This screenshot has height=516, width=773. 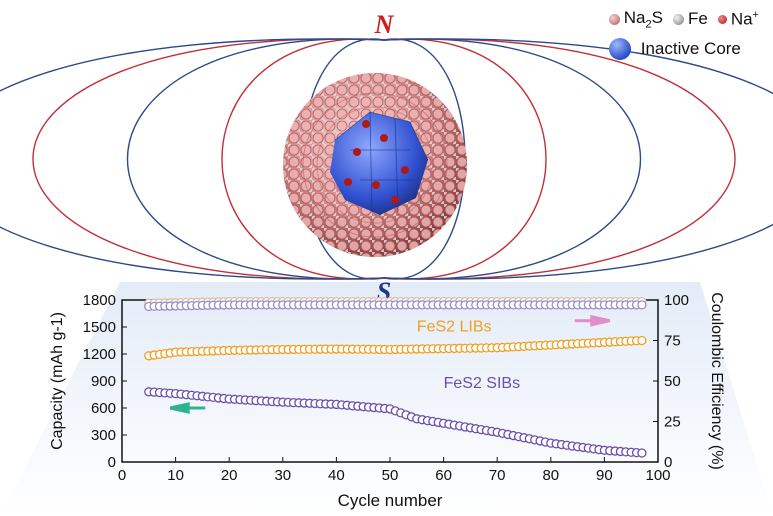 What do you see at coordinates (676, 300) in the screenshot?
I see `y-right-tick-label: 100` at bounding box center [676, 300].